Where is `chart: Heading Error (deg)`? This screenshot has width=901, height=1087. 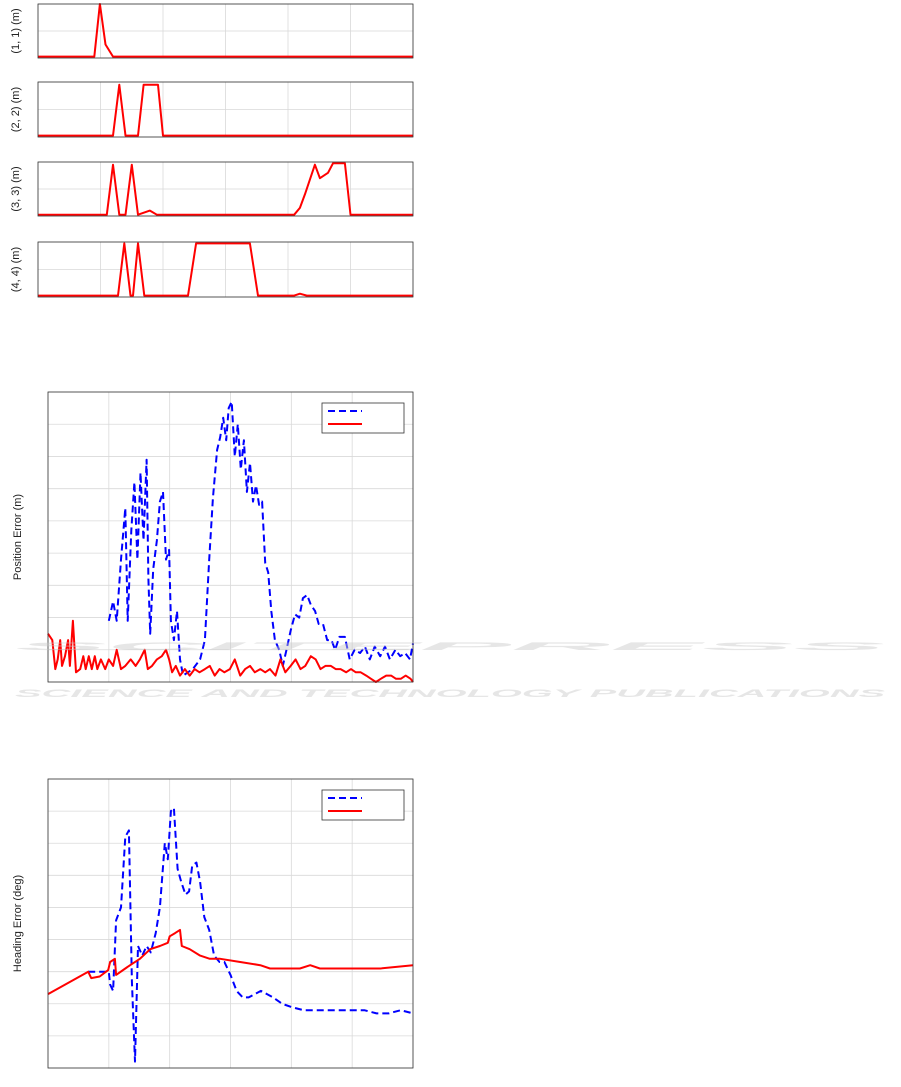 chart: Heading Error (deg) is located at coordinates (213, 923).